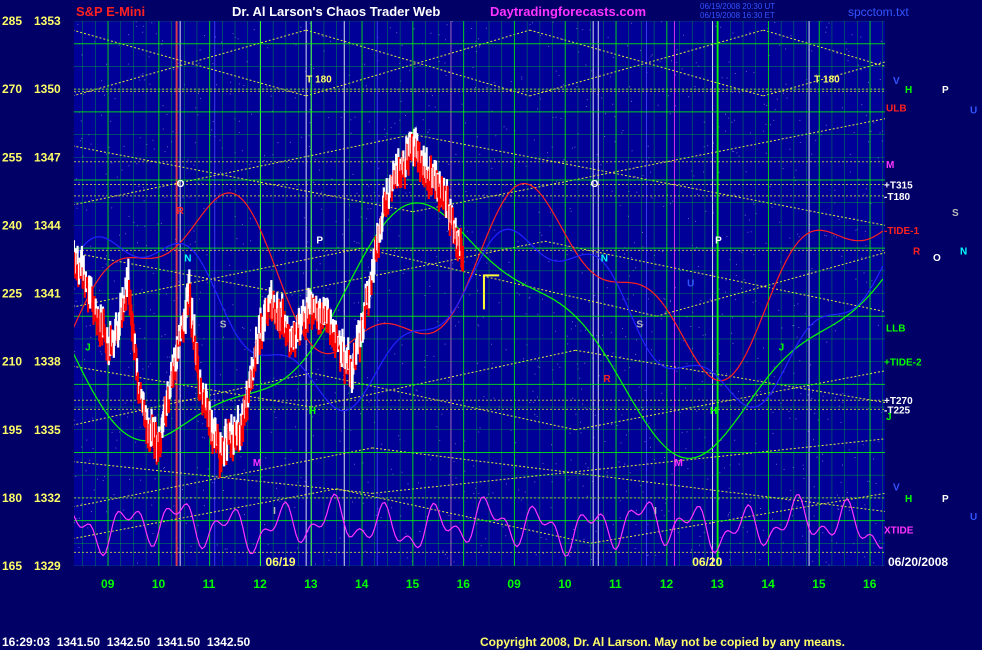 Image resolution: width=982 pixels, height=650 pixels. What do you see at coordinates (47, 294) in the screenshot?
I see `y-price-tick-label: 1341` at bounding box center [47, 294].